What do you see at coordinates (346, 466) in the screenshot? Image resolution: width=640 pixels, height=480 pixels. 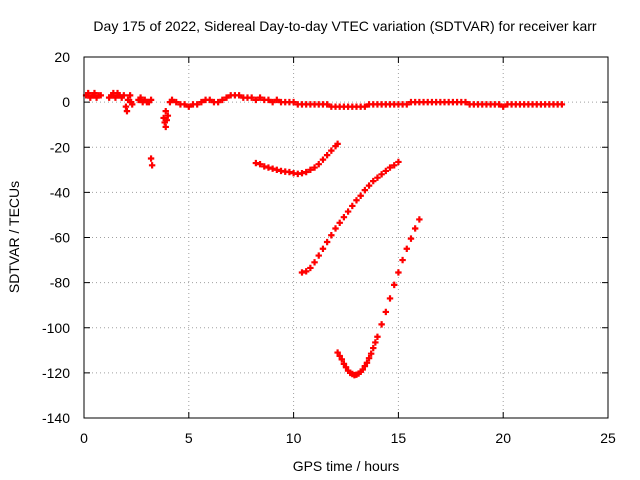 I see `x-axis-label: GPS time / hours` at bounding box center [346, 466].